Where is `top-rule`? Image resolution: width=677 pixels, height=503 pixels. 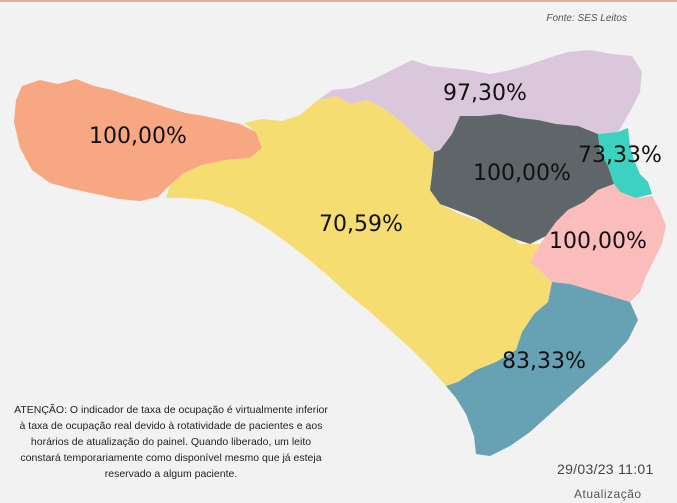
top-rule is located at coordinates (338, 1).